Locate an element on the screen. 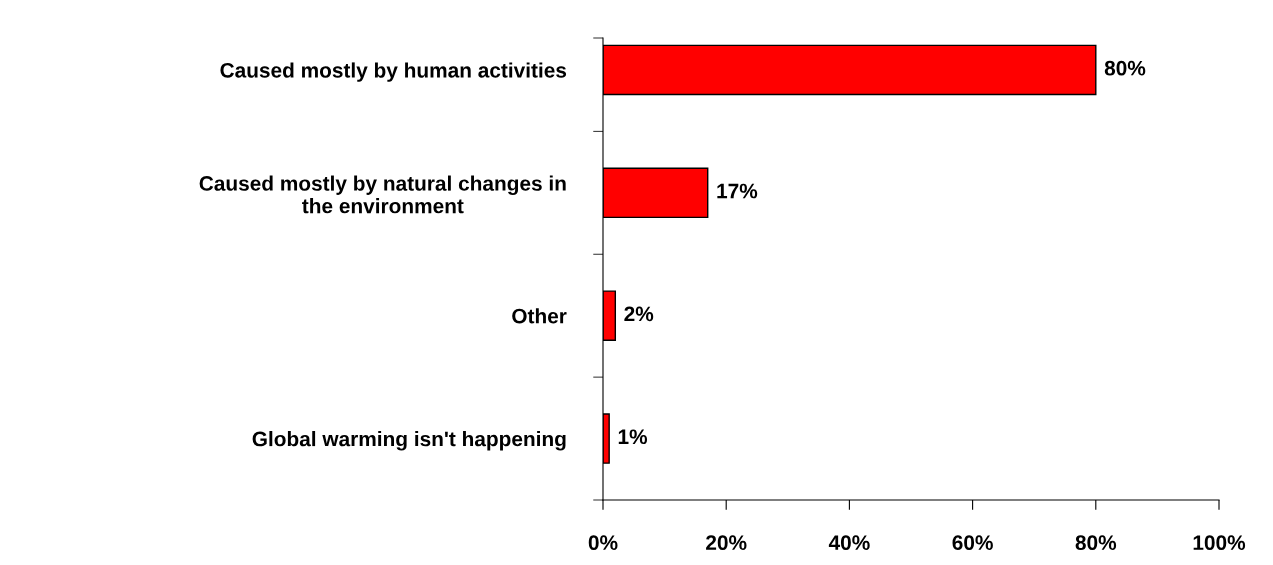 The image size is (1273, 565). x-tick-label: 60% is located at coordinates (972, 543).